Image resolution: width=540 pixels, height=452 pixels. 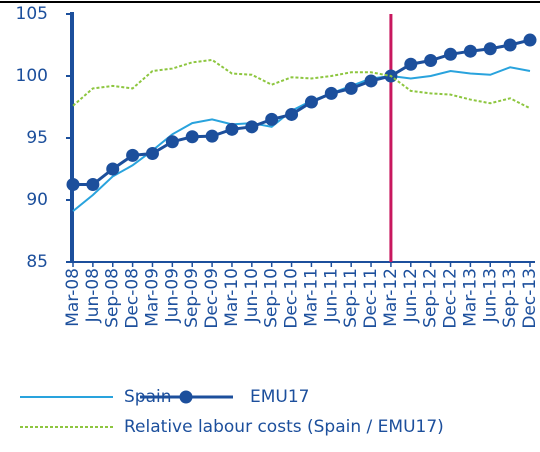 What do you see at coordinates (232, 297) in the screenshot?
I see `x-tick-label: Mar-10` at bounding box center [232, 297].